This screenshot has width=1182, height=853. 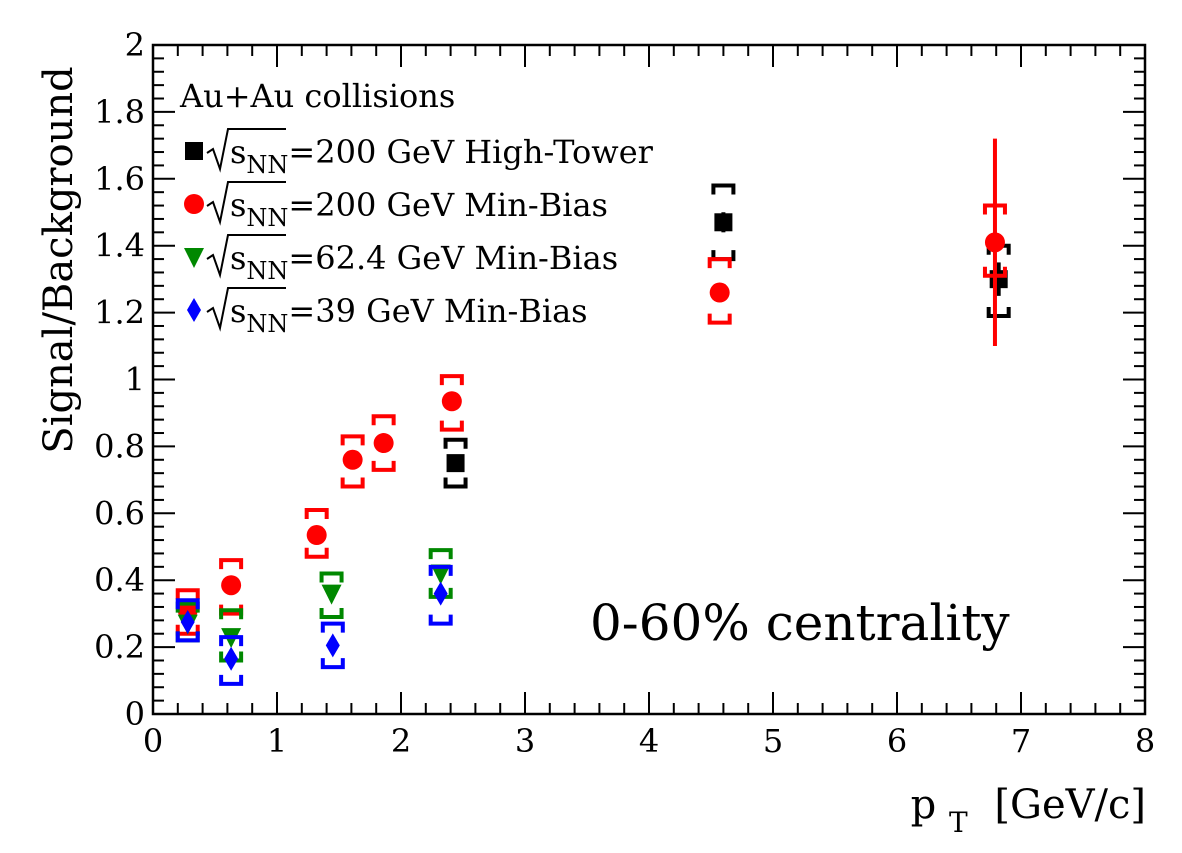 I want to click on y-tick-label: 0, so click(x=135, y=714).